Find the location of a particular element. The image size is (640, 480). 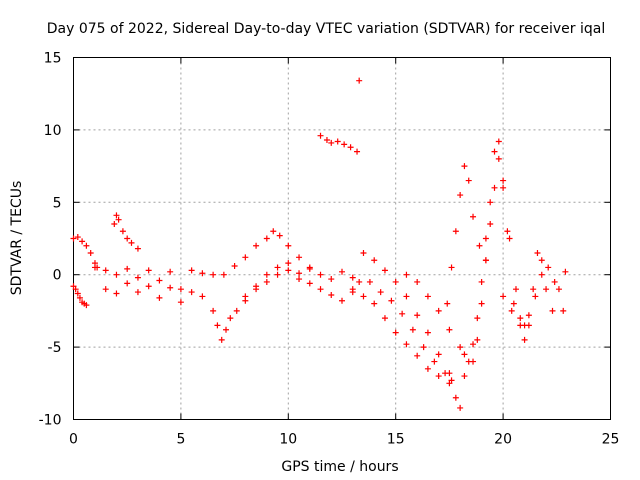

series-dip-7h is located at coordinates (251, 301).